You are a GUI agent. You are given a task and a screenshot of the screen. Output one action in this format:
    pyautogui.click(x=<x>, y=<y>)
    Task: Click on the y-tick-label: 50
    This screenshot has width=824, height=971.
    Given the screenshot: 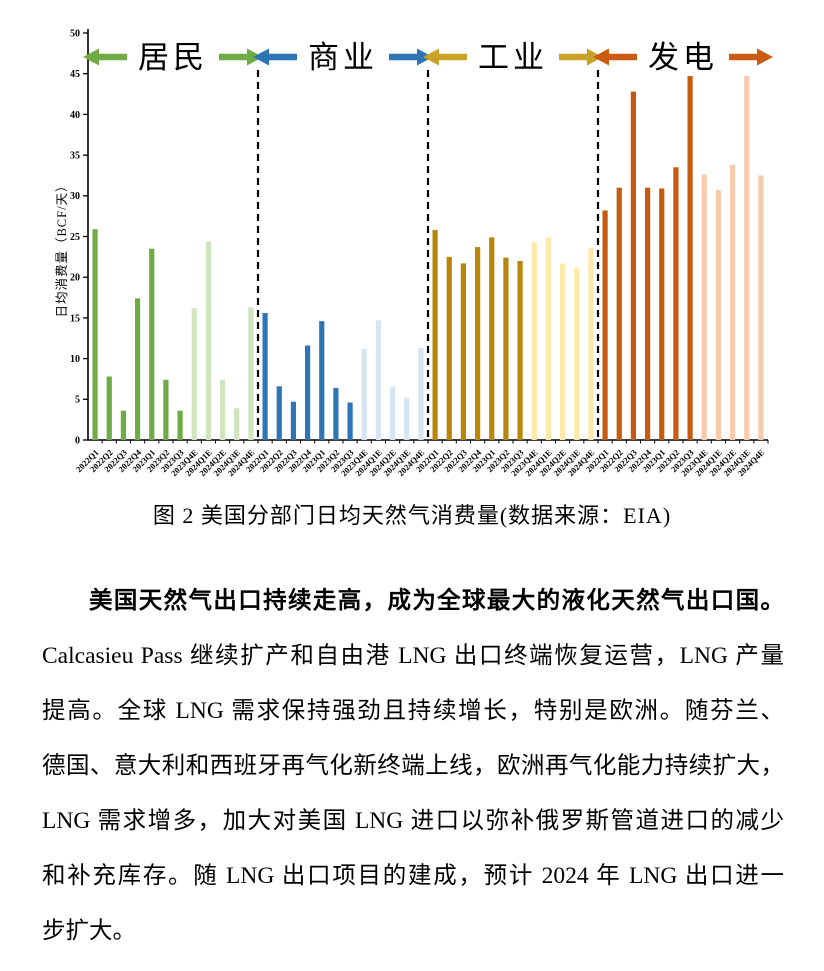 What is the action you would take?
    pyautogui.click(x=75, y=33)
    